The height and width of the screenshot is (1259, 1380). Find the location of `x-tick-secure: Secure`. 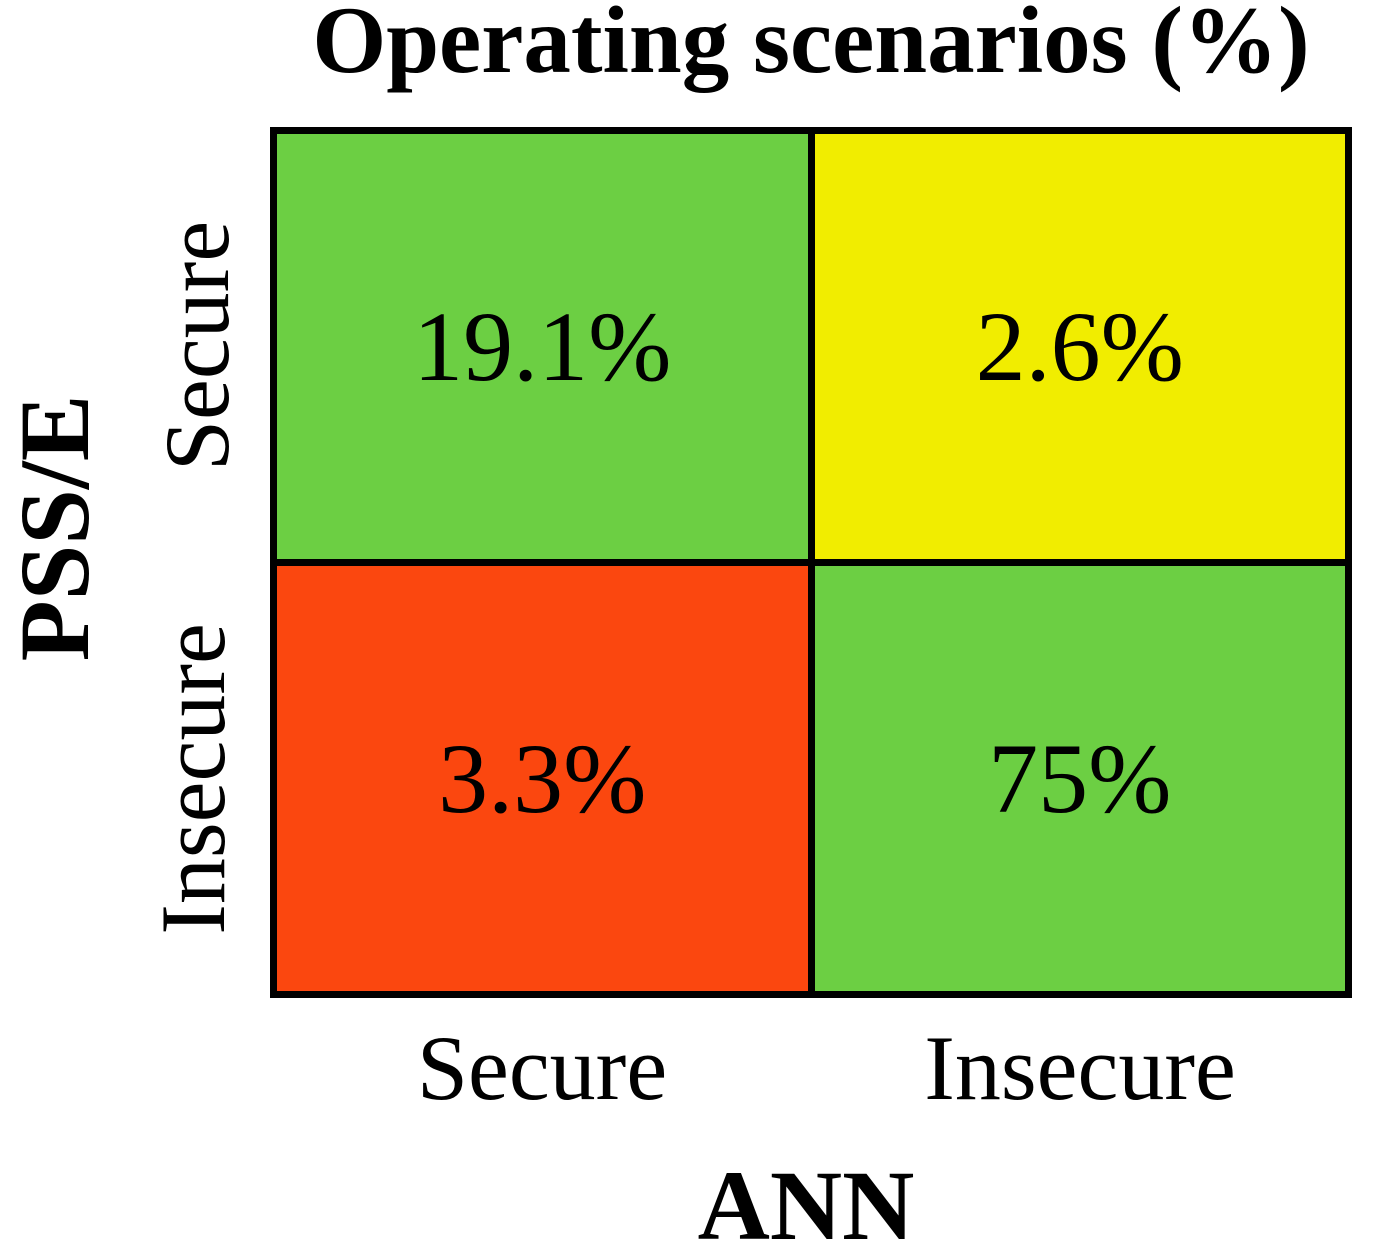

x-tick-secure: Secure is located at coordinates (542, 1068).